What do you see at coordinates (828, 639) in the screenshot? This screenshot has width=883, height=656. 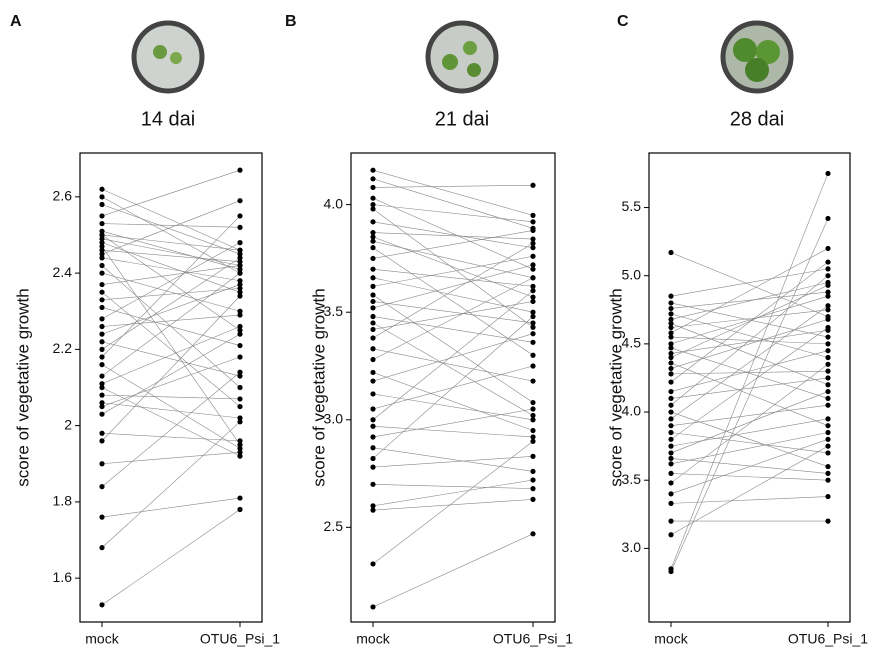 I see `x-tick-label: OTU6_Psi_1` at bounding box center [828, 639].